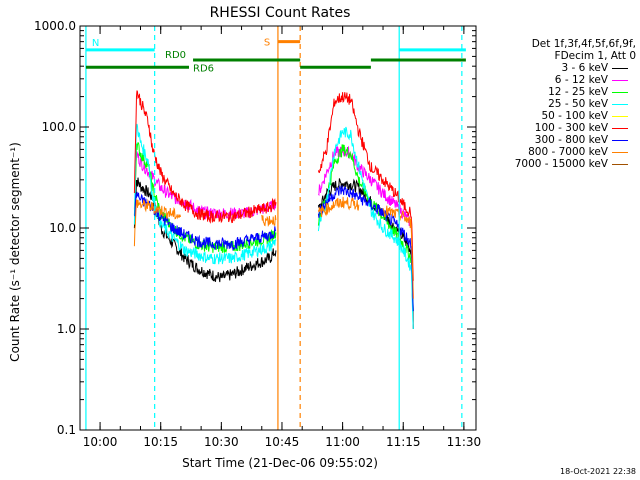 The width and height of the screenshot is (640, 480). Describe the element at coordinates (464, 442) in the screenshot. I see `x-tick-label: 11:30` at that location.